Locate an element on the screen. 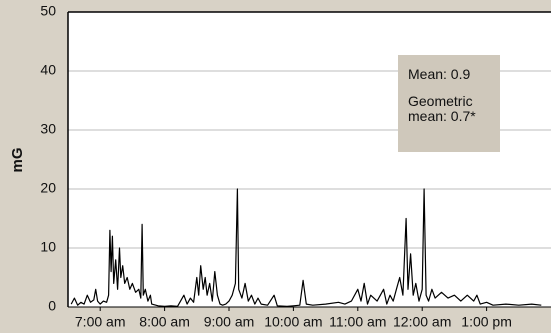 The width and height of the screenshot is (551, 333). y-tick-label: 0 is located at coordinates (52, 306).